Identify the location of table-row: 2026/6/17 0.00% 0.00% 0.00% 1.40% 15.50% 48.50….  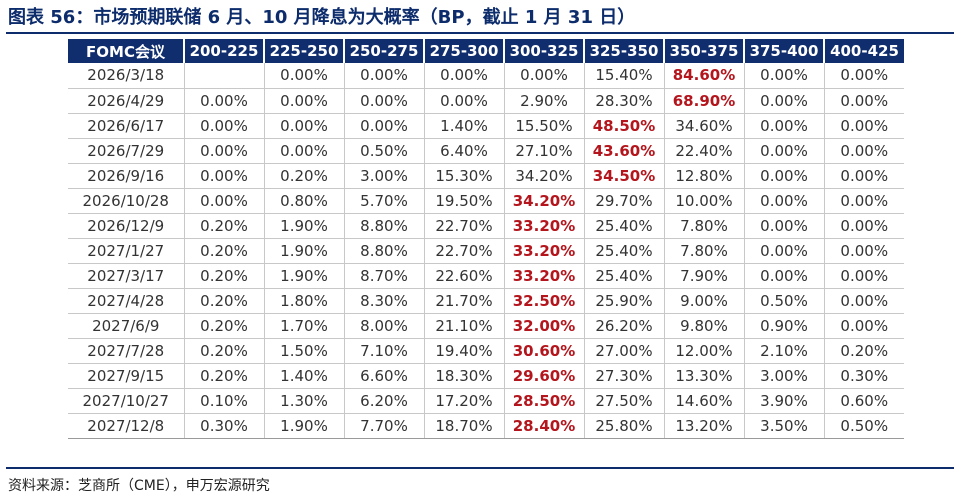
(486, 126).